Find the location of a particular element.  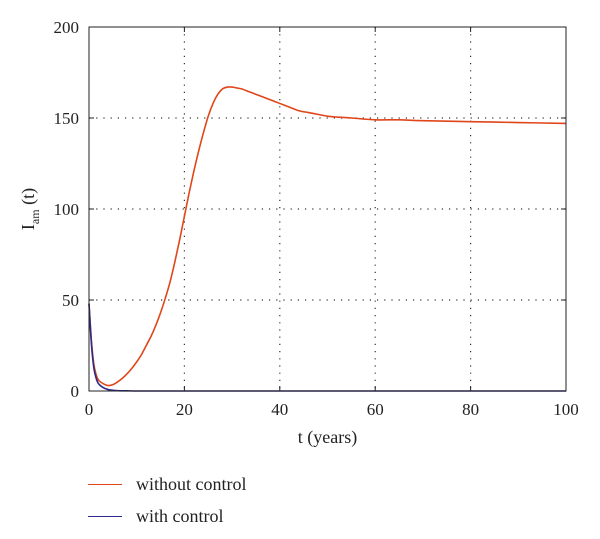

legend-item-with-control: with control is located at coordinates (167, 516).